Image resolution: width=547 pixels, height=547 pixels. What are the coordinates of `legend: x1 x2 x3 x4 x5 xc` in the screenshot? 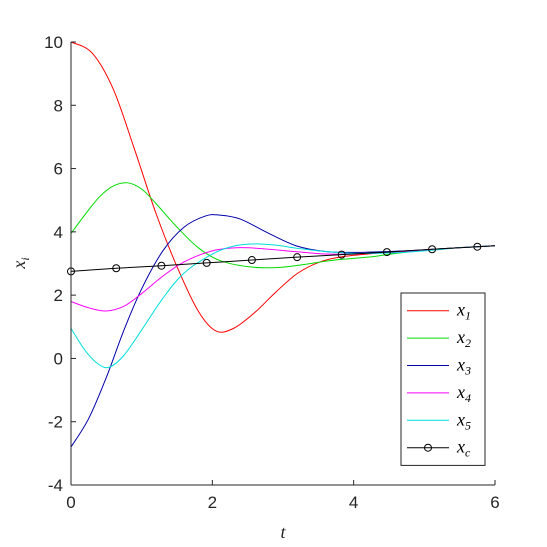 It's located at (443, 379).